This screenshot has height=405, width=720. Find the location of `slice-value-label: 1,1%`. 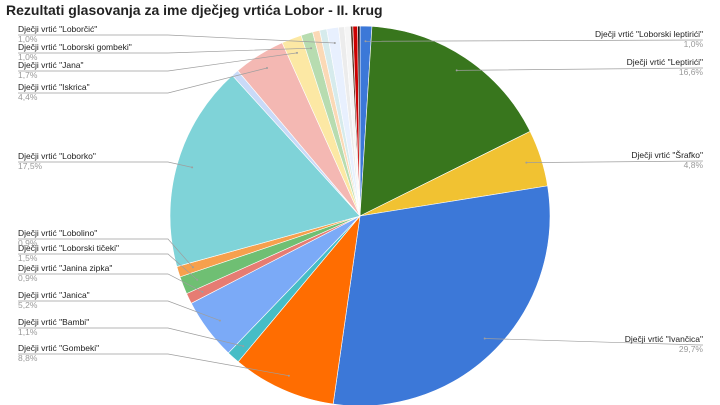

slice-value-label: 1,1% is located at coordinates (28, 332).